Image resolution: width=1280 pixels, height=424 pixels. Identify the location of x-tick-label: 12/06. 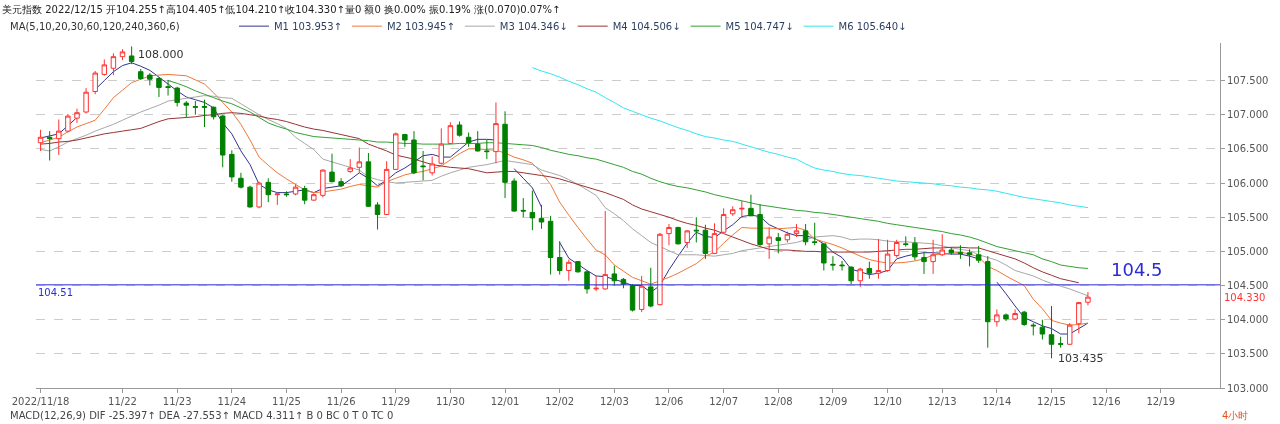
(669, 401).